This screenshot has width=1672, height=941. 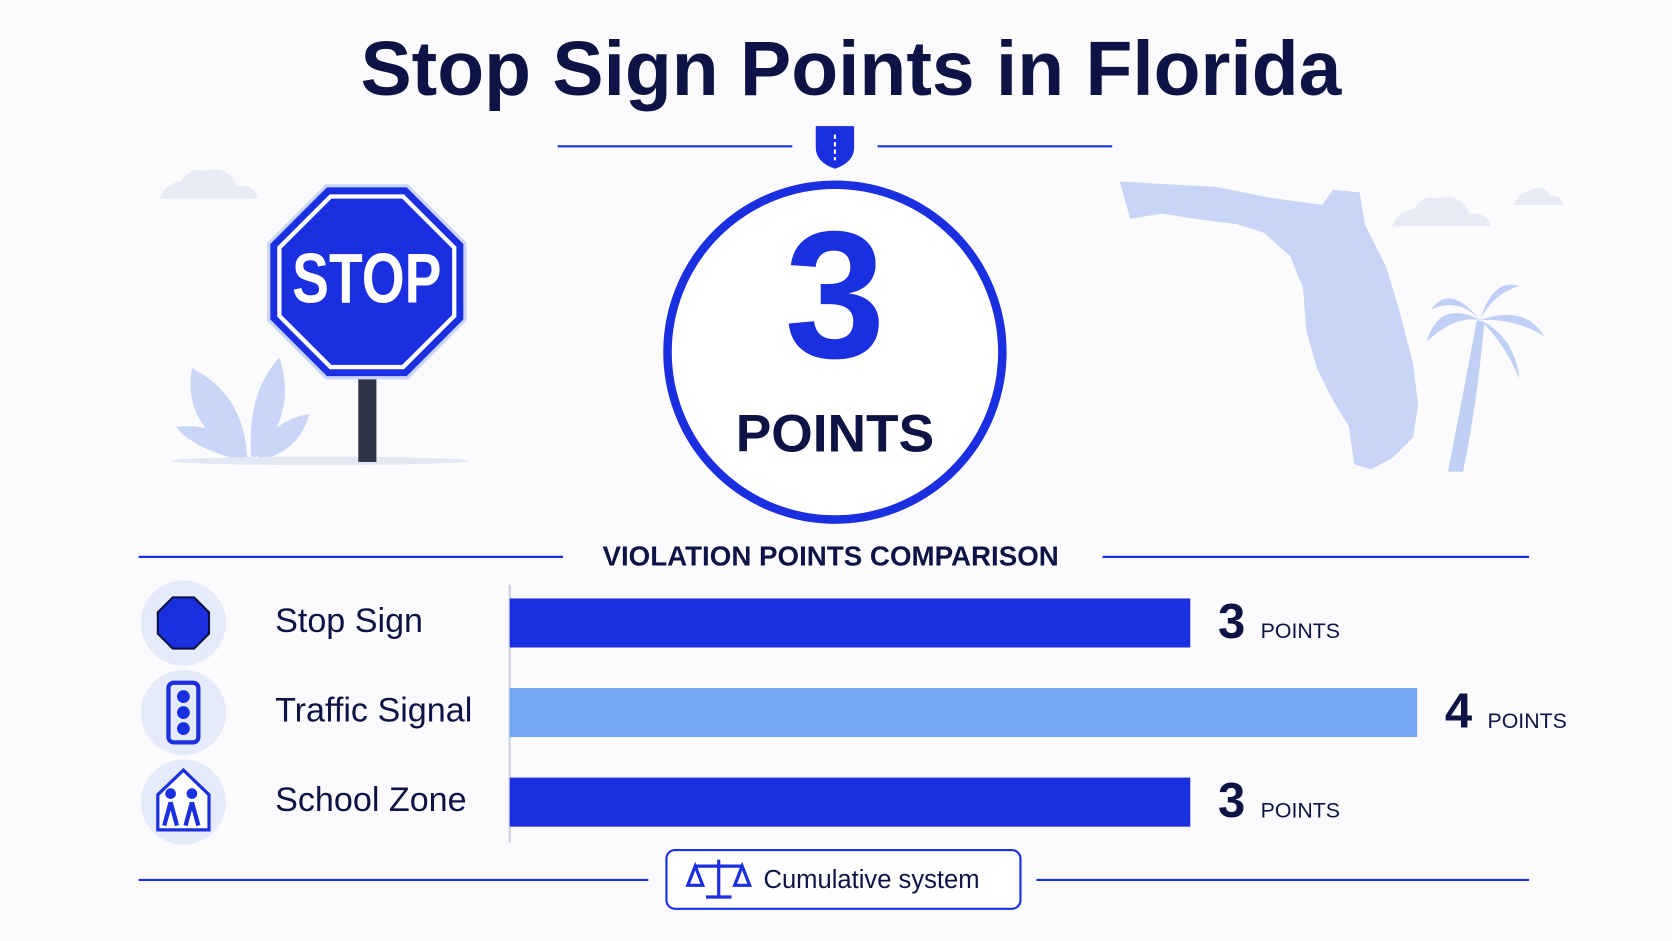 What do you see at coordinates (718, 879) in the screenshot?
I see `scale-icon` at bounding box center [718, 879].